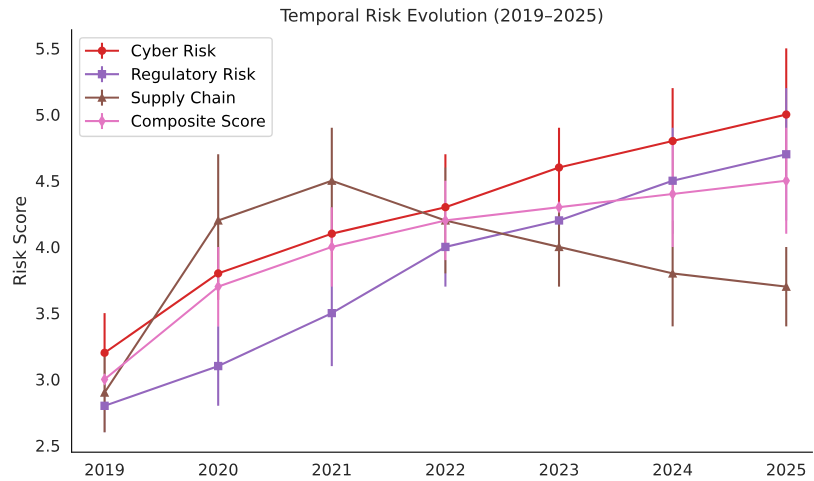 Image resolution: width=814 pixels, height=481 pixels. I want to click on y-tick-label: 3.5, so click(48, 313).